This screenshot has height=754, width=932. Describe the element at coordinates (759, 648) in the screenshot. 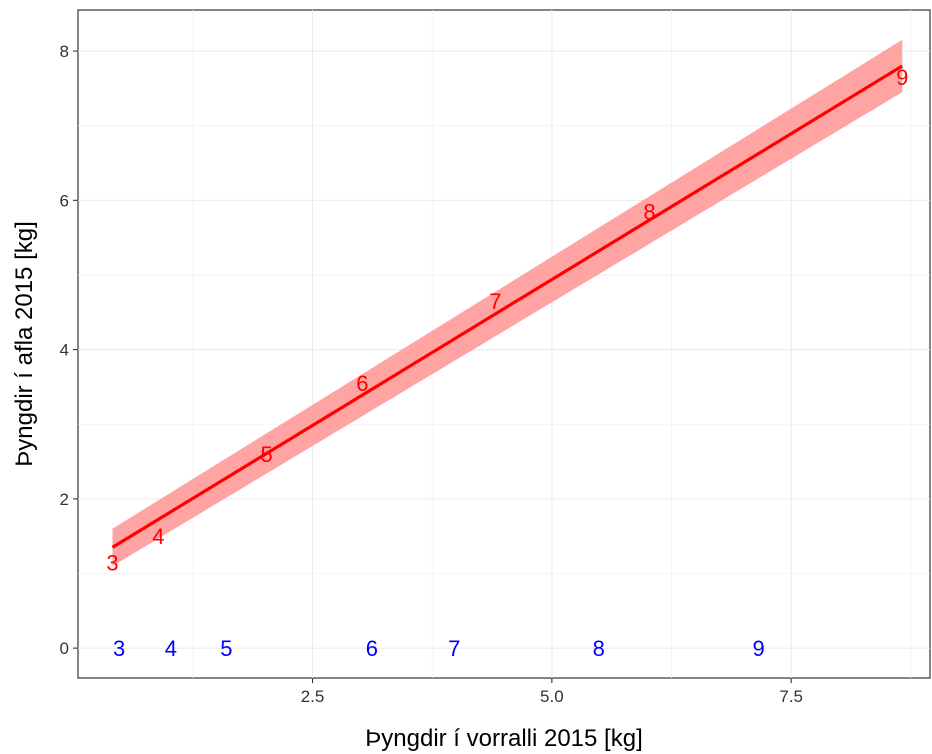

I see `survey-point-label: 9` at that location.